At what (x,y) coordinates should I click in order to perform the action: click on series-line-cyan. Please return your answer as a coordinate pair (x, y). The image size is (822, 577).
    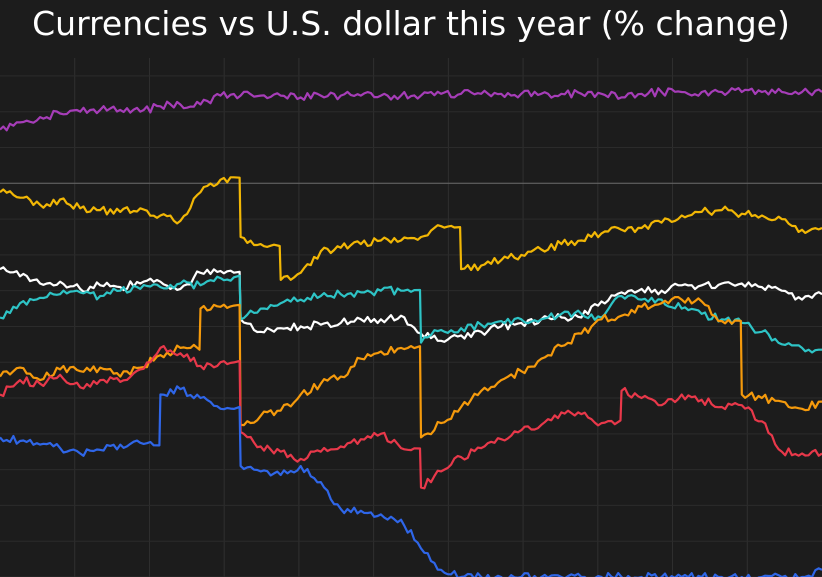
    Looking at the image, I should click on (411, 314).